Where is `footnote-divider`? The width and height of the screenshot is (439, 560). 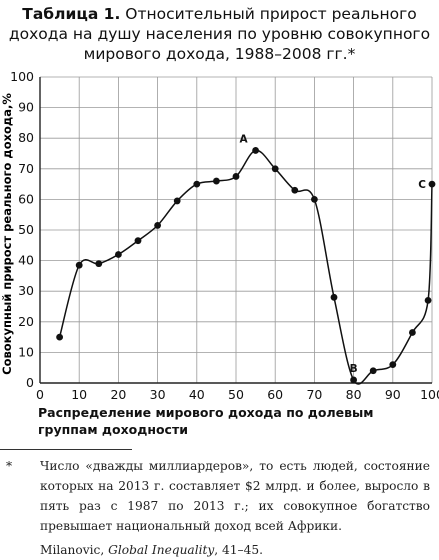 footnote-divider is located at coordinates (66, 449).